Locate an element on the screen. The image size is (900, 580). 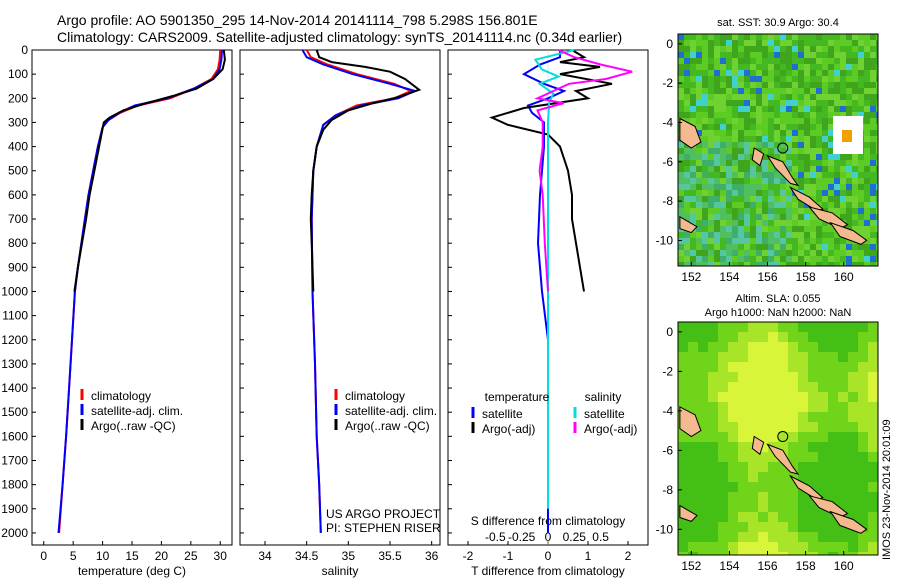
difference-x-tick-label: 2 is located at coordinates (628, 556).